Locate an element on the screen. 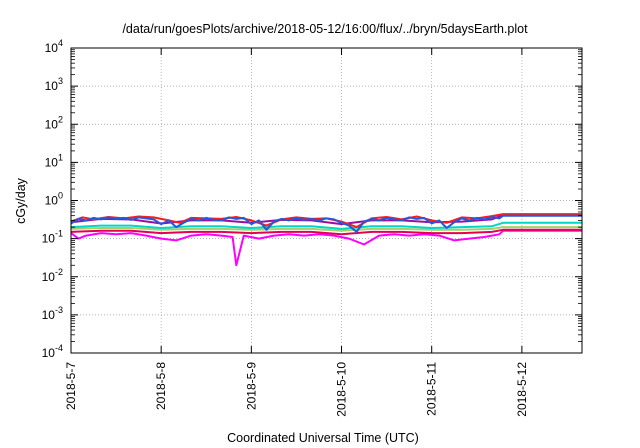 The image size is (640, 448). y-tick-label: 10⁻³ is located at coordinates (52, 313).